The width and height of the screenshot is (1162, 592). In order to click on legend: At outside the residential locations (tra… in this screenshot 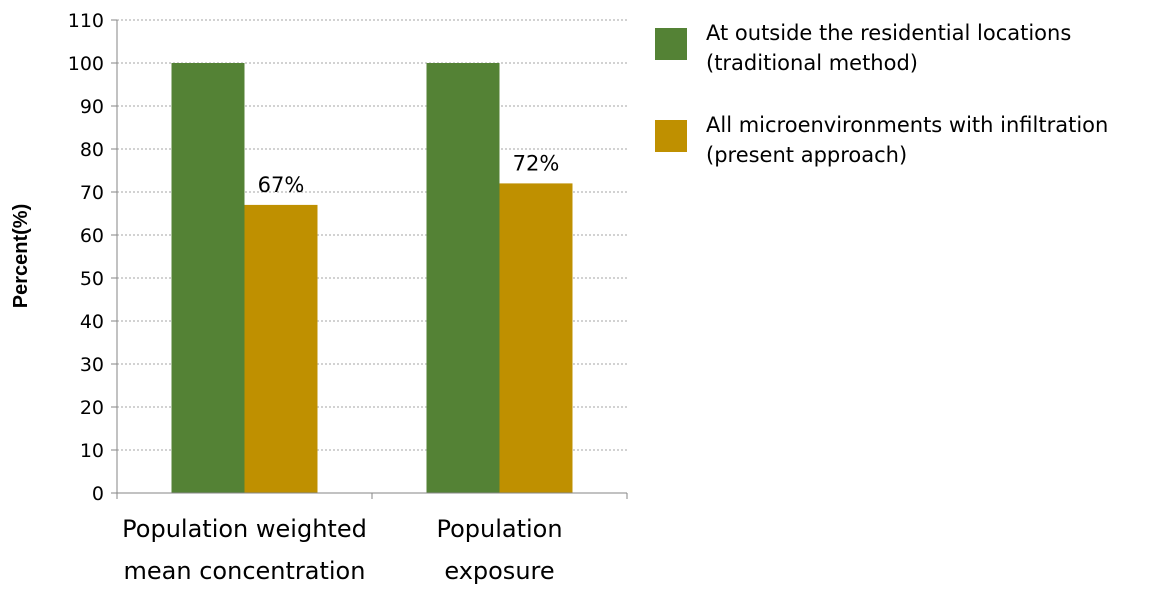, I will do `click(881, 94)`.